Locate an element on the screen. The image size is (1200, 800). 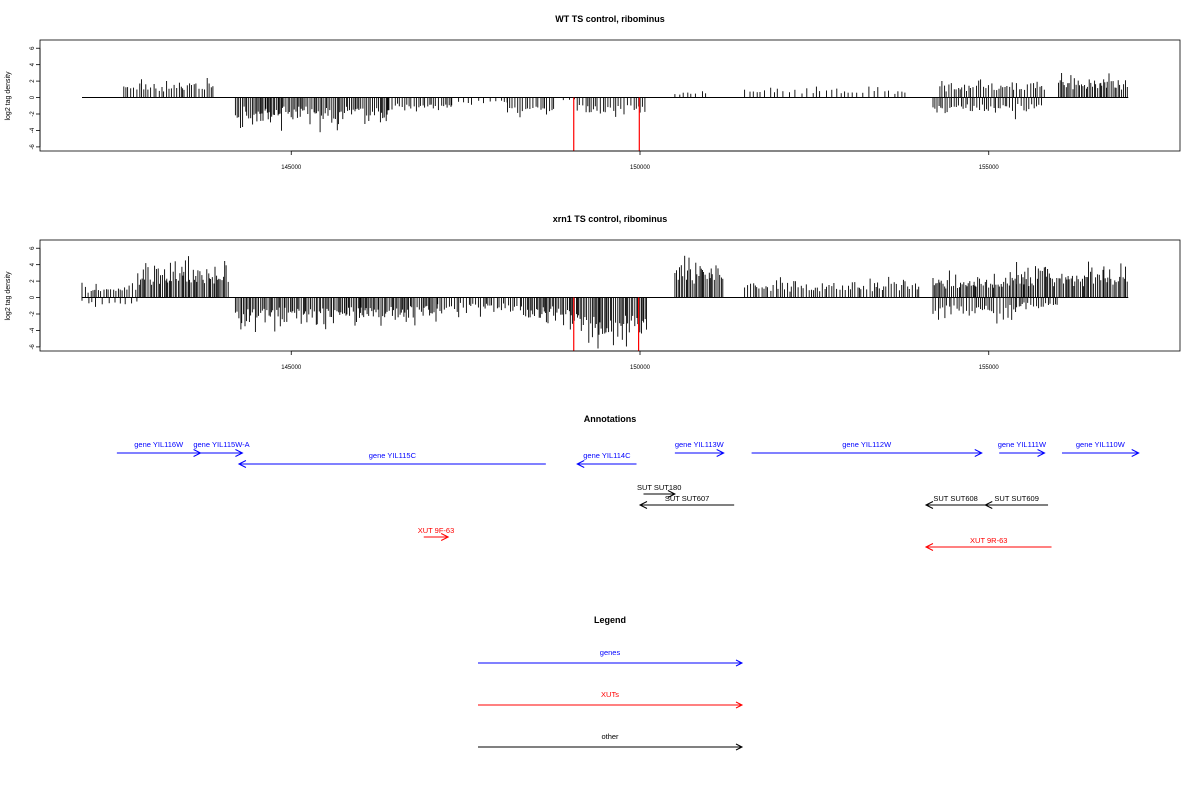
legend-arrowhead-other is located at coordinates (739, 747).